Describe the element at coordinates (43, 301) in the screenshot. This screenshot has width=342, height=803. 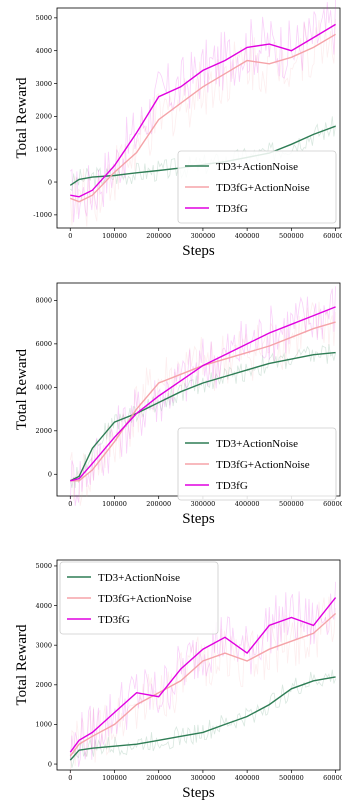
I see `y-tick-label: 8000` at that location.